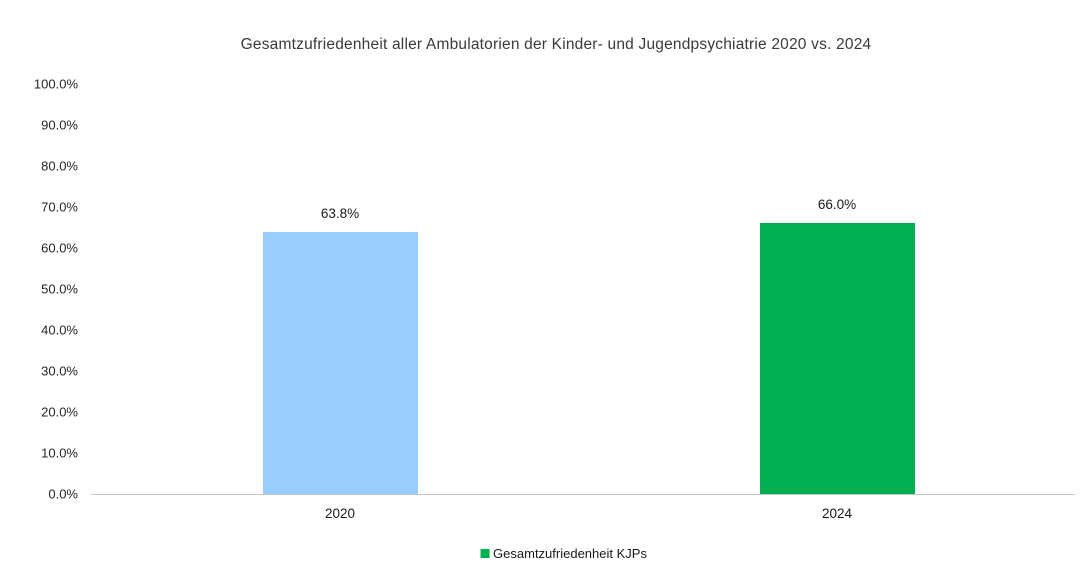 This screenshot has height=585, width=1081. Describe the element at coordinates (59, 330) in the screenshot. I see `y-axis-tick-label: 40.0%` at that location.